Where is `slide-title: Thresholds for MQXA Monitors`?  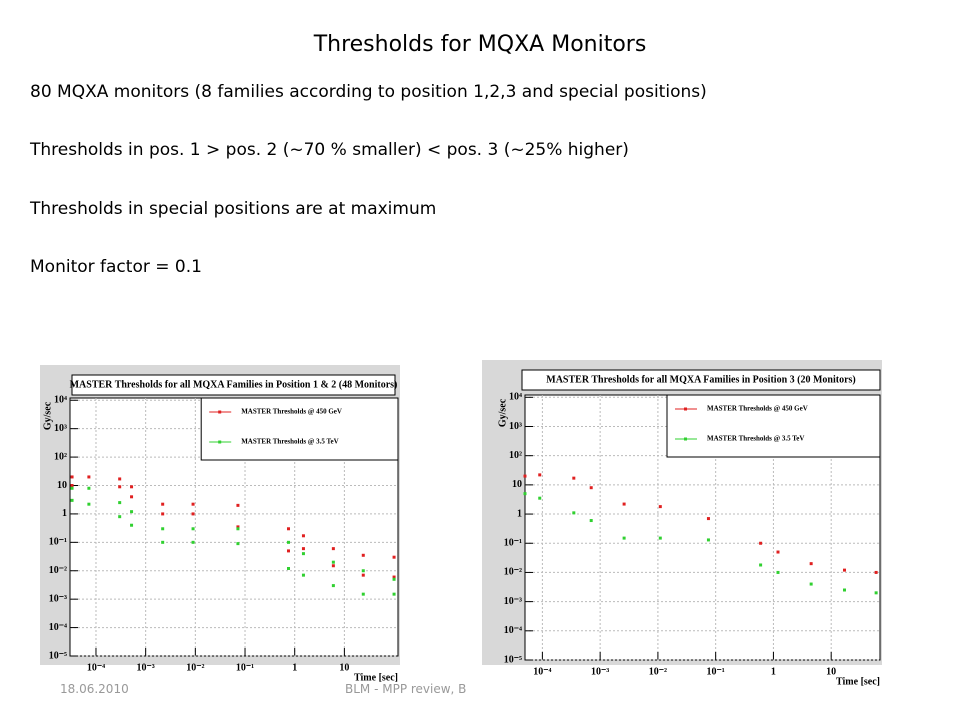
slide-title: Thresholds for MQXA Monitors is located at coordinates (480, 44).